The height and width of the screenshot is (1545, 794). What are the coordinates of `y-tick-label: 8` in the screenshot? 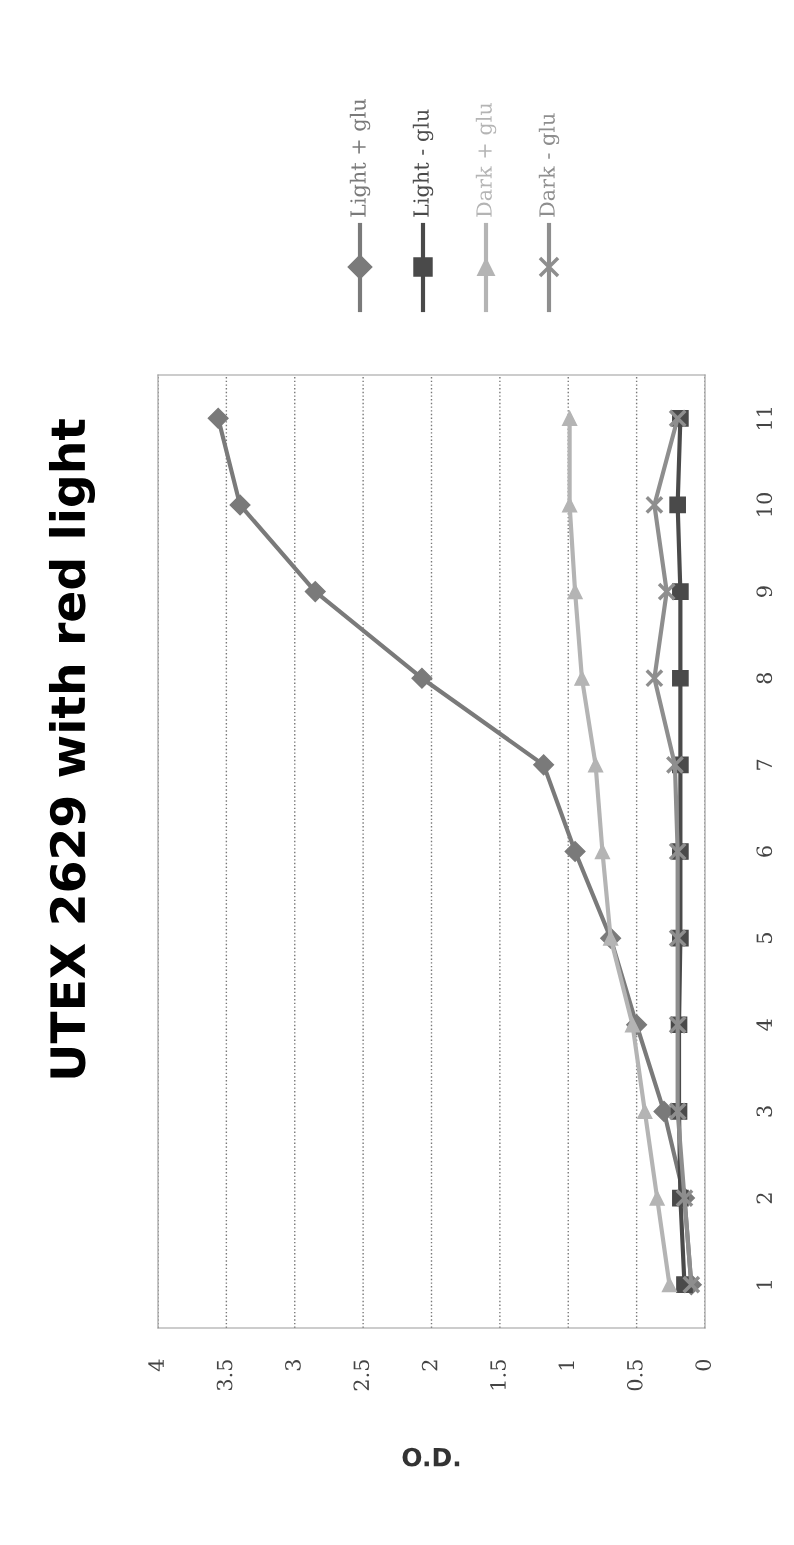 It's located at (764, 678).